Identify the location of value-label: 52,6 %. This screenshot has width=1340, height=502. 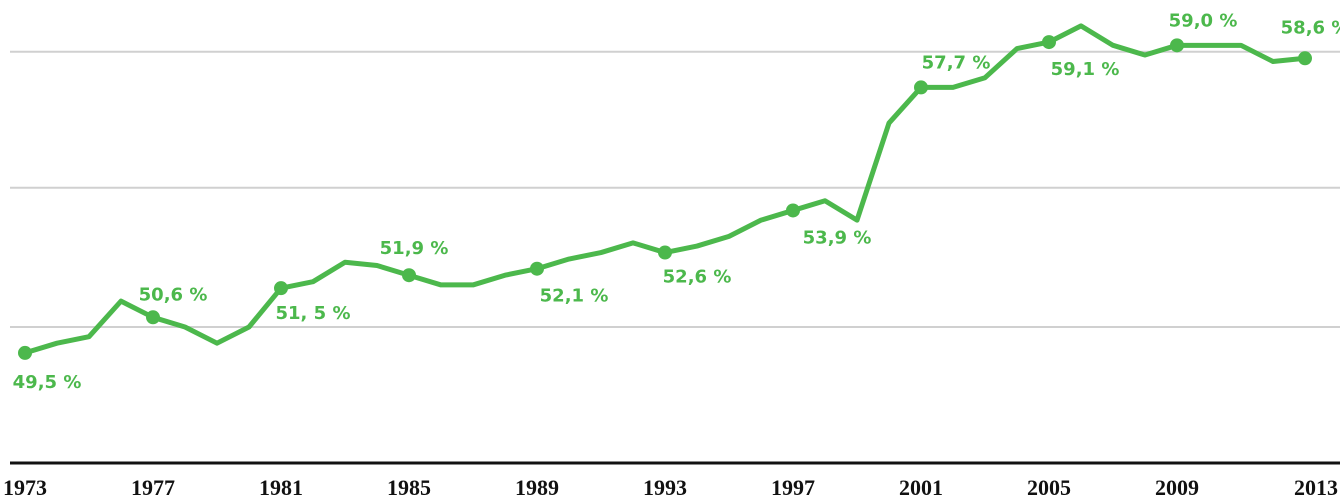
(697, 277).